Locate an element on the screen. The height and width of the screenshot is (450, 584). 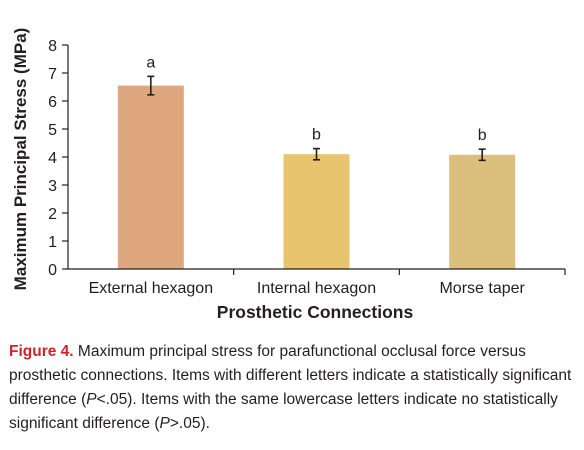
y-tick-label: 4 is located at coordinates (52, 158).